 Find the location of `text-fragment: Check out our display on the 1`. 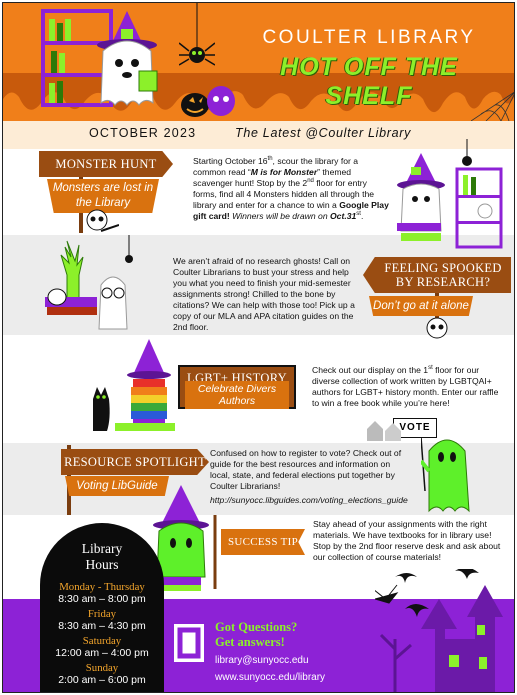

text-fragment: Check out our display on the 1 is located at coordinates (370, 370).